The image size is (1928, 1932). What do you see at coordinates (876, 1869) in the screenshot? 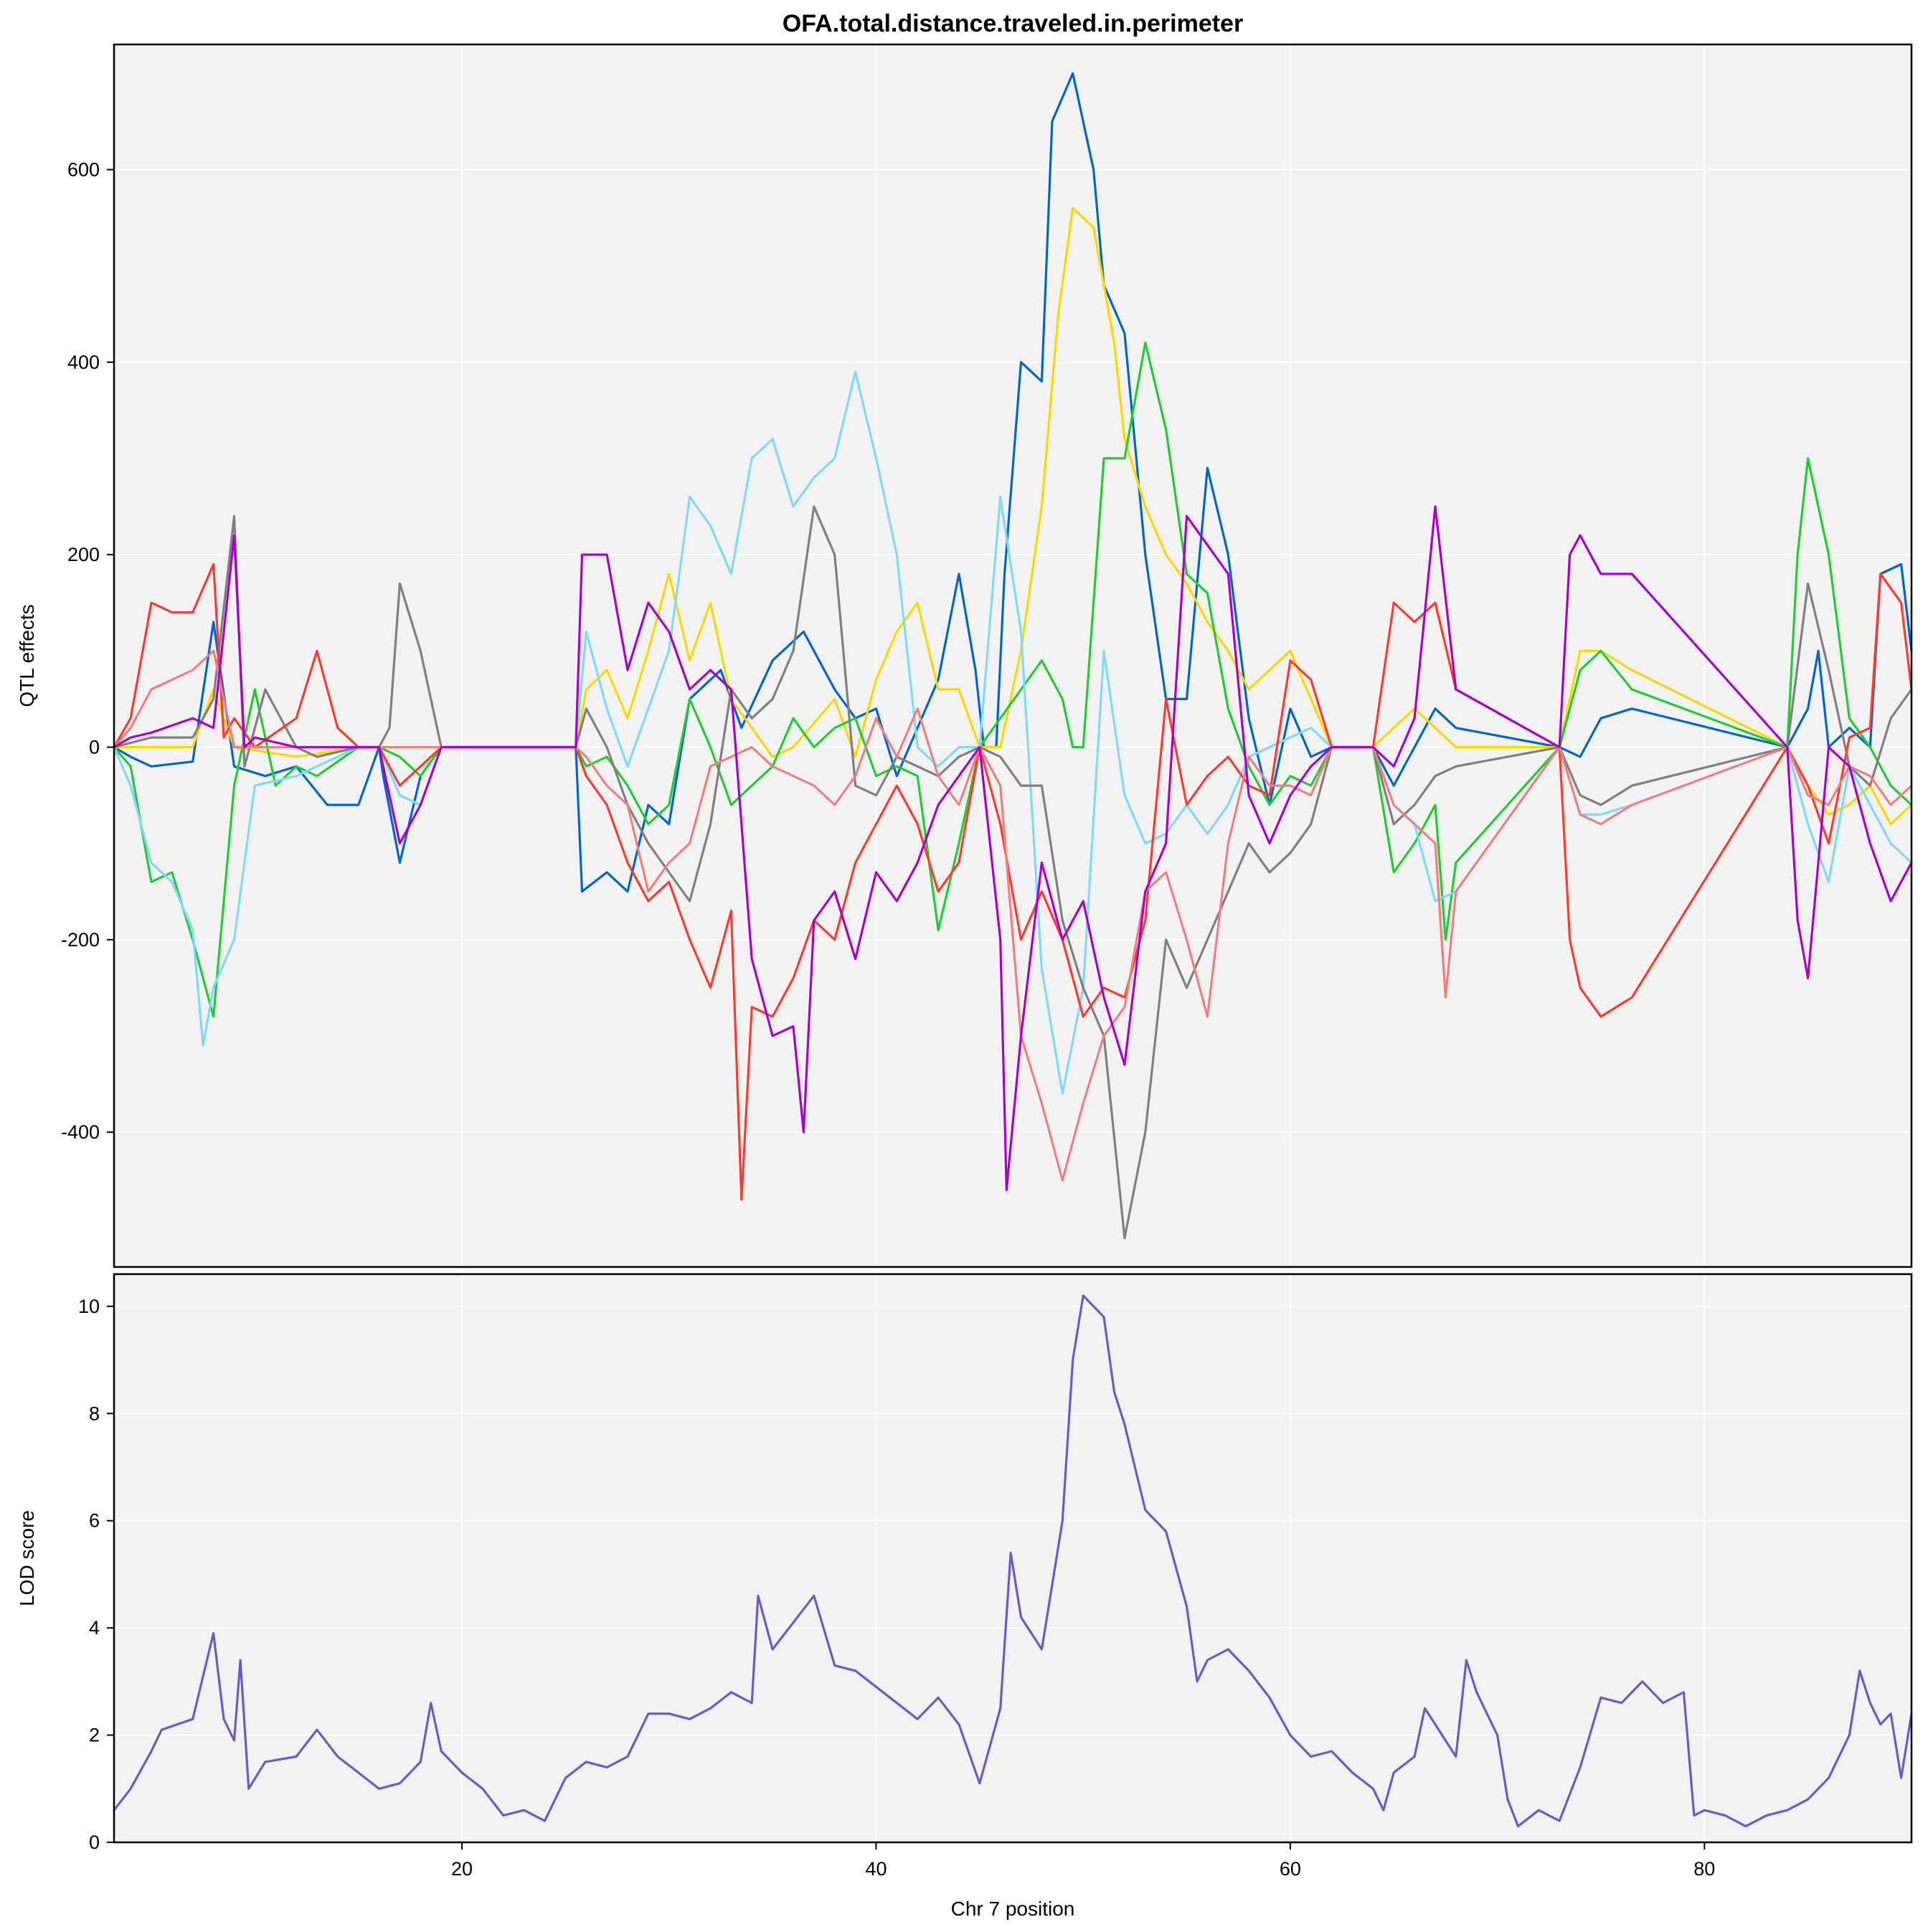
I see `x-tick-label: 40` at bounding box center [876, 1869].